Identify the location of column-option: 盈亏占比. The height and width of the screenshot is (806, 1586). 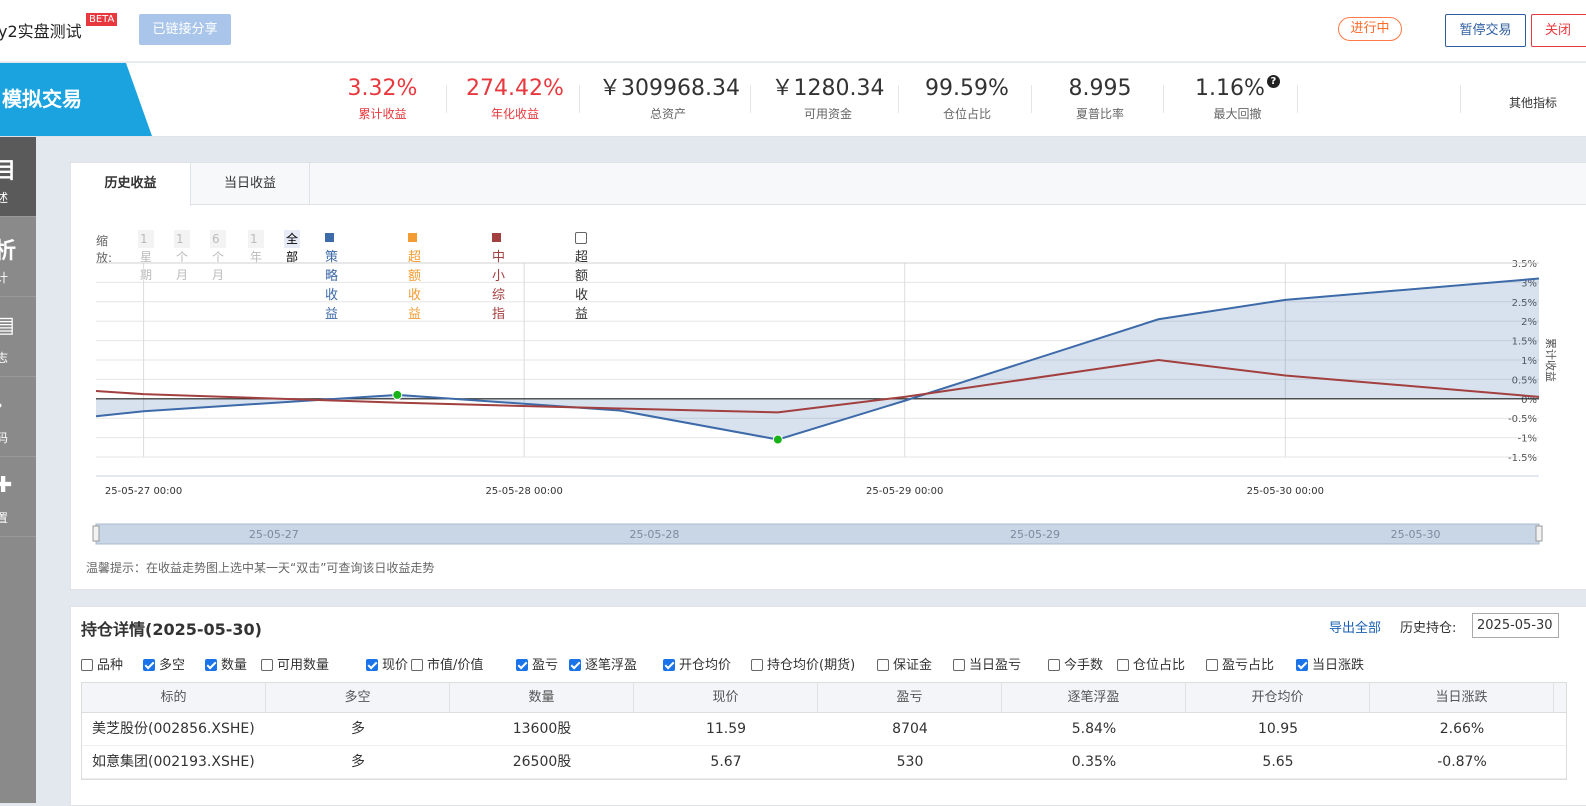
(1240, 663).